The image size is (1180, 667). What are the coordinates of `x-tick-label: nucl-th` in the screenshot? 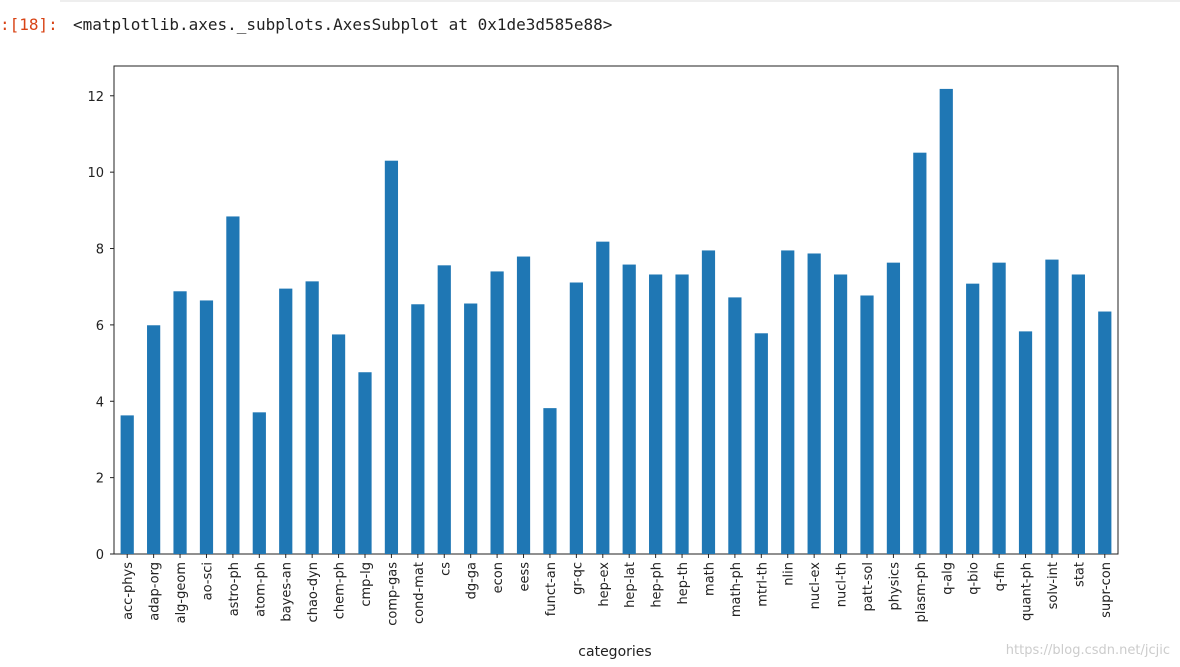 It's located at (842, 584).